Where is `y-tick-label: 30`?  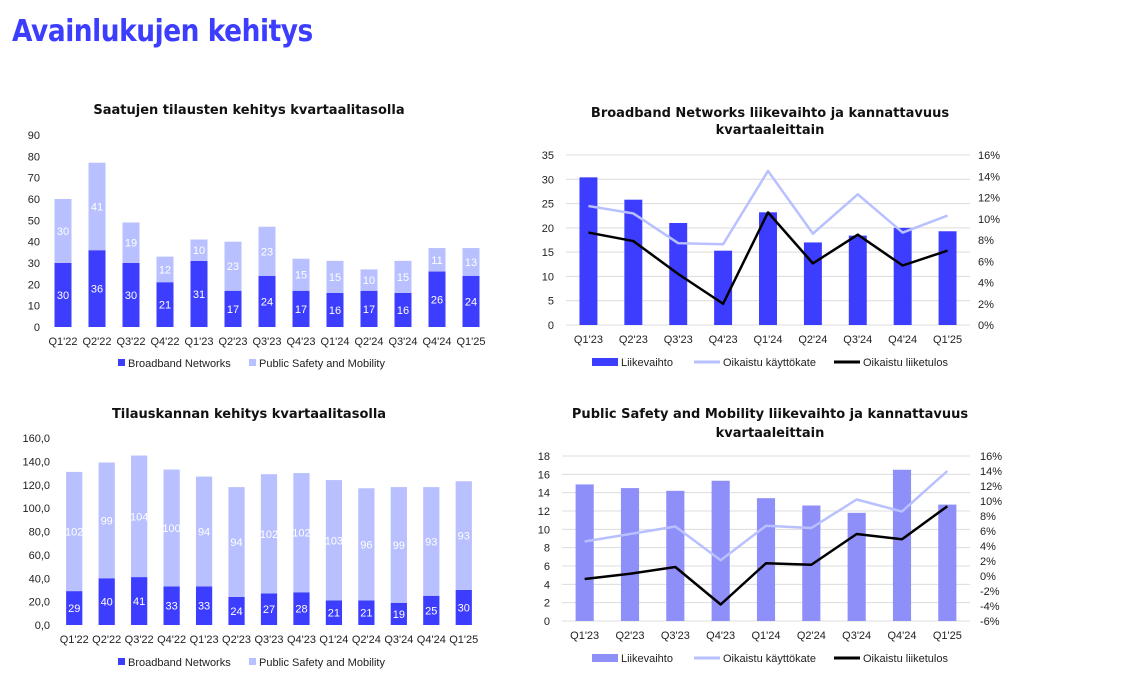 y-tick-label: 30 is located at coordinates (34, 264).